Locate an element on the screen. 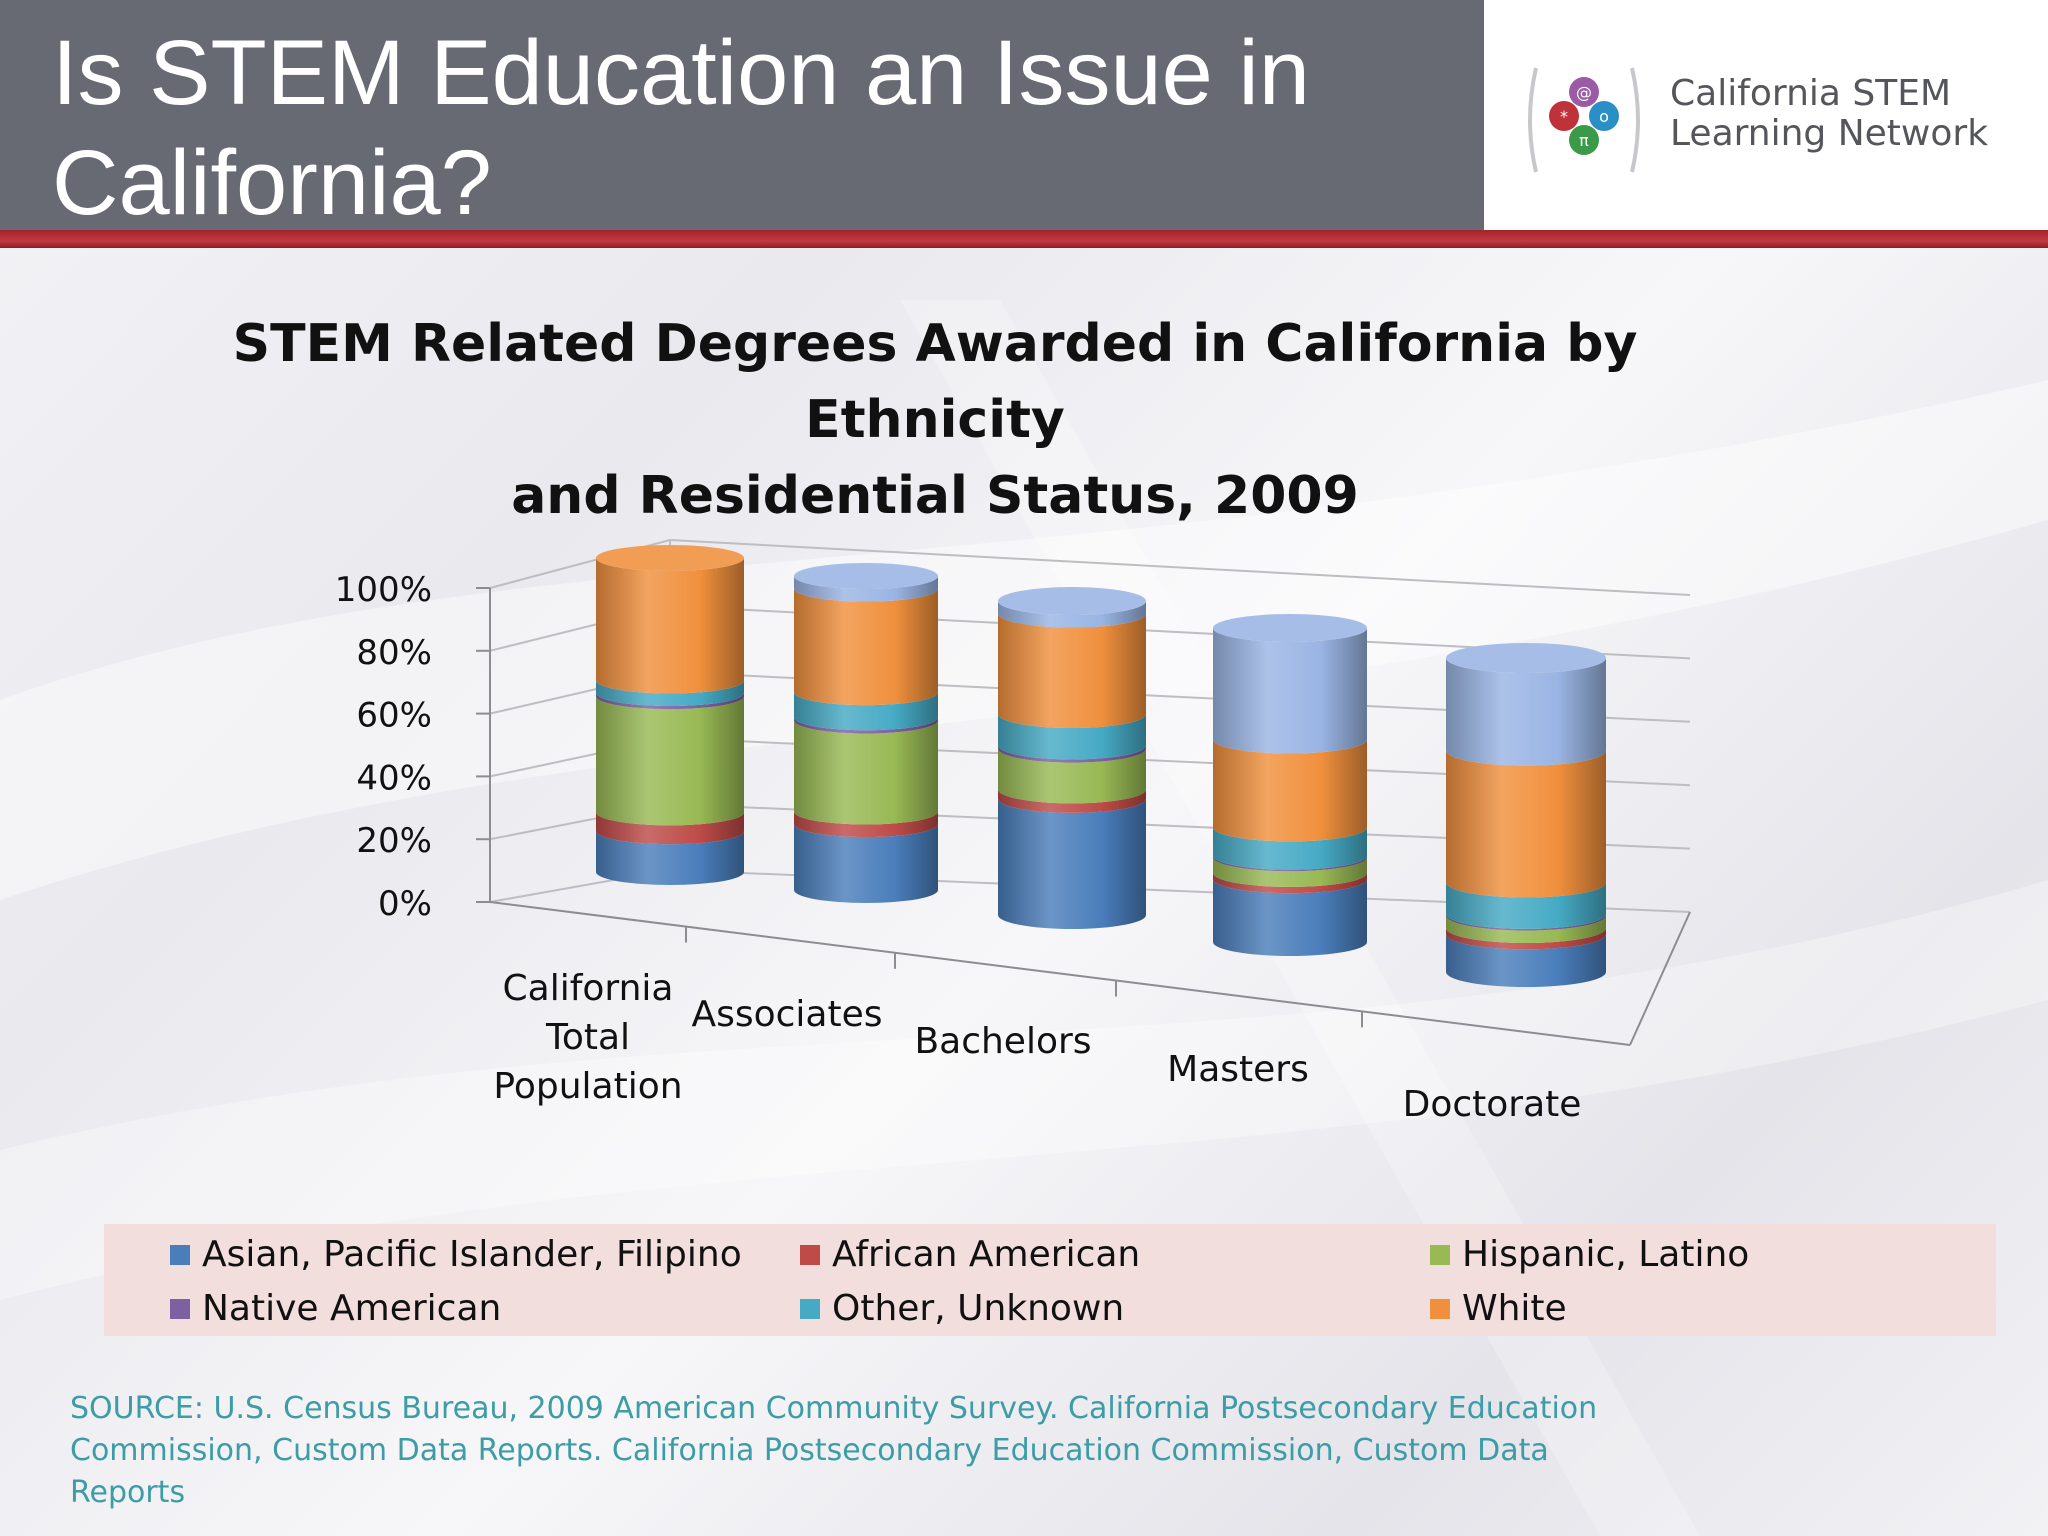 The height and width of the screenshot is (1536, 2048). legend-swatch-african-american is located at coordinates (810, 1254).